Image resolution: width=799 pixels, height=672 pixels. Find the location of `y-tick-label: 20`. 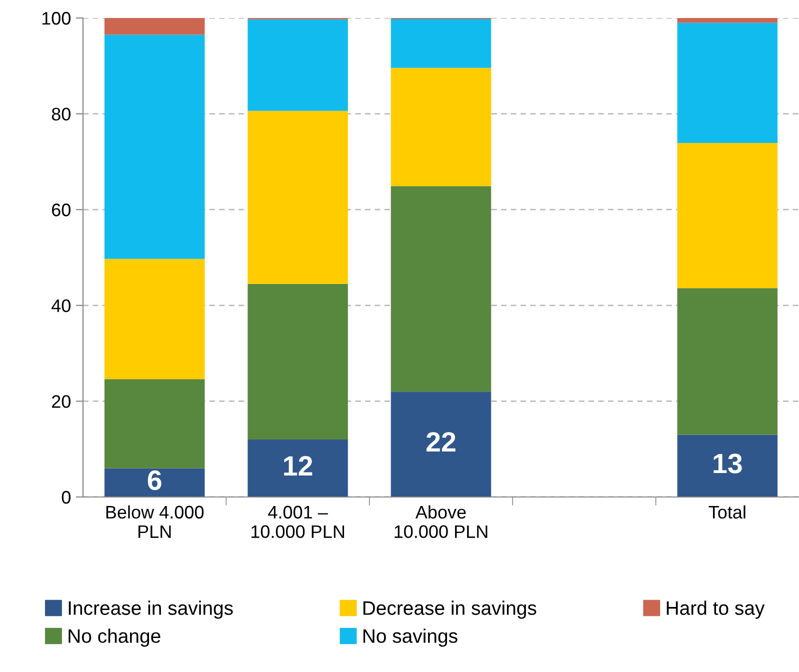

y-tick-label: 20 is located at coordinates (61, 401).